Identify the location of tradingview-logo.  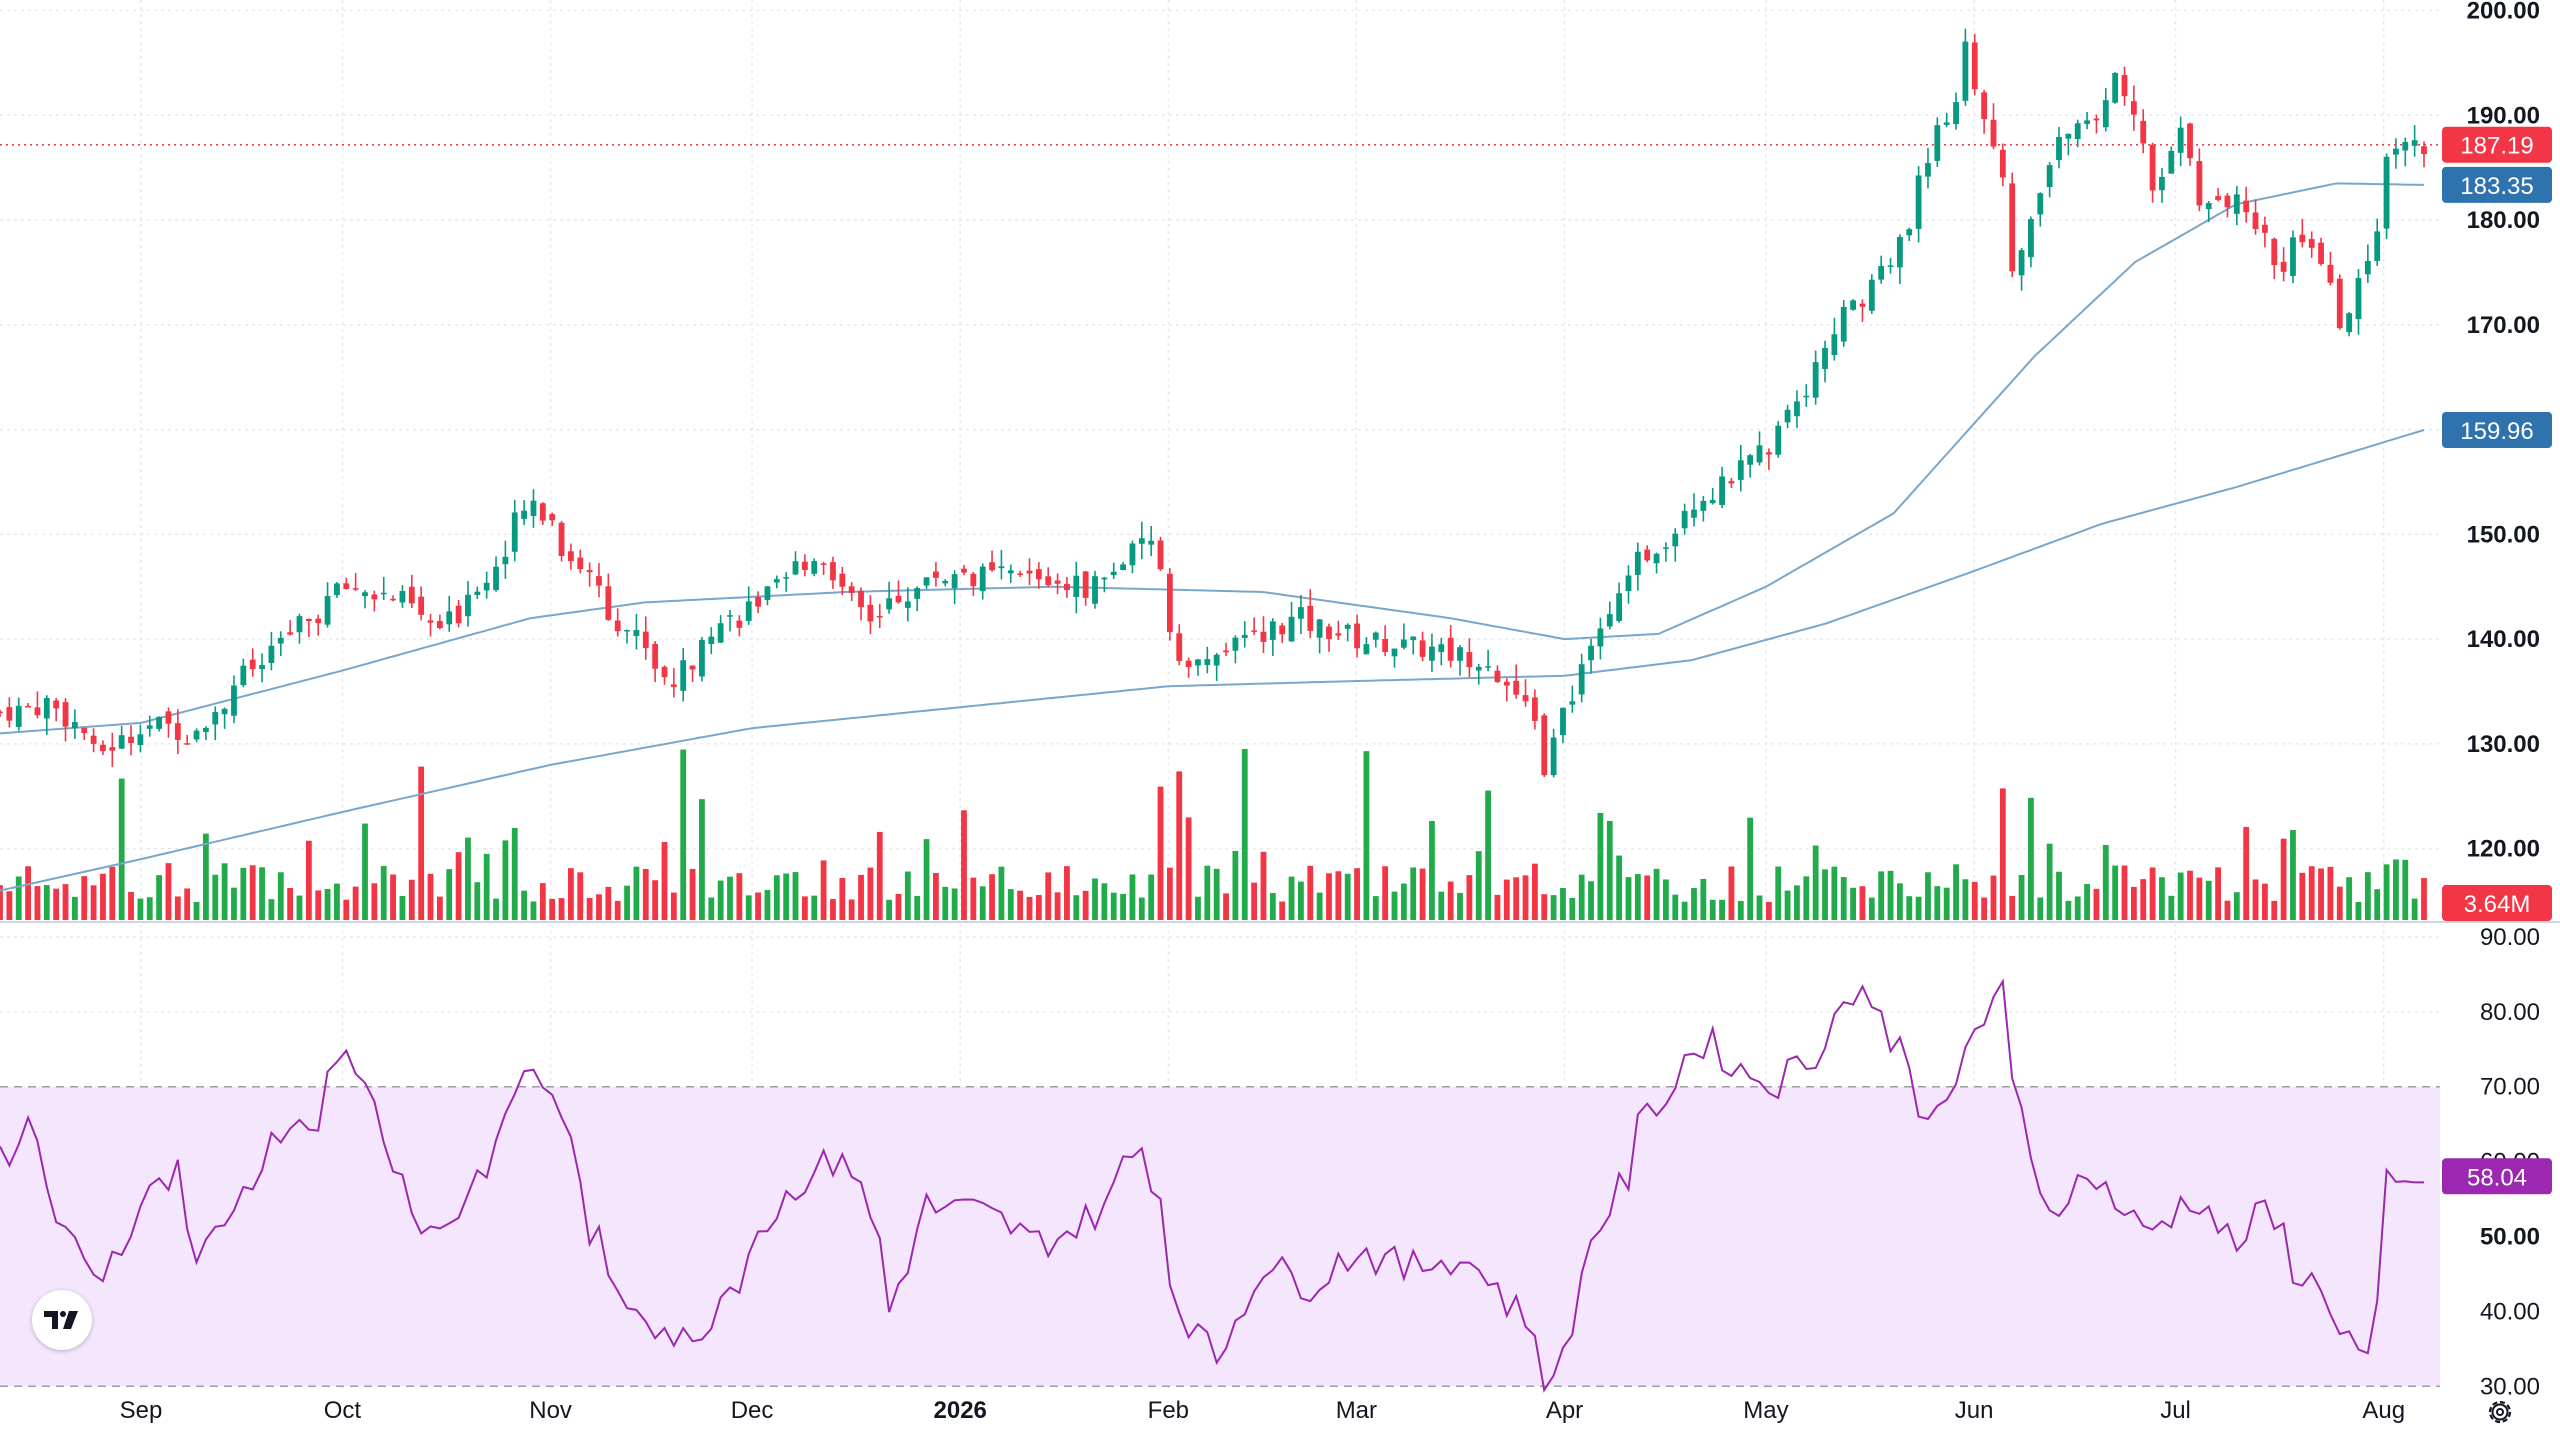
(62, 1320).